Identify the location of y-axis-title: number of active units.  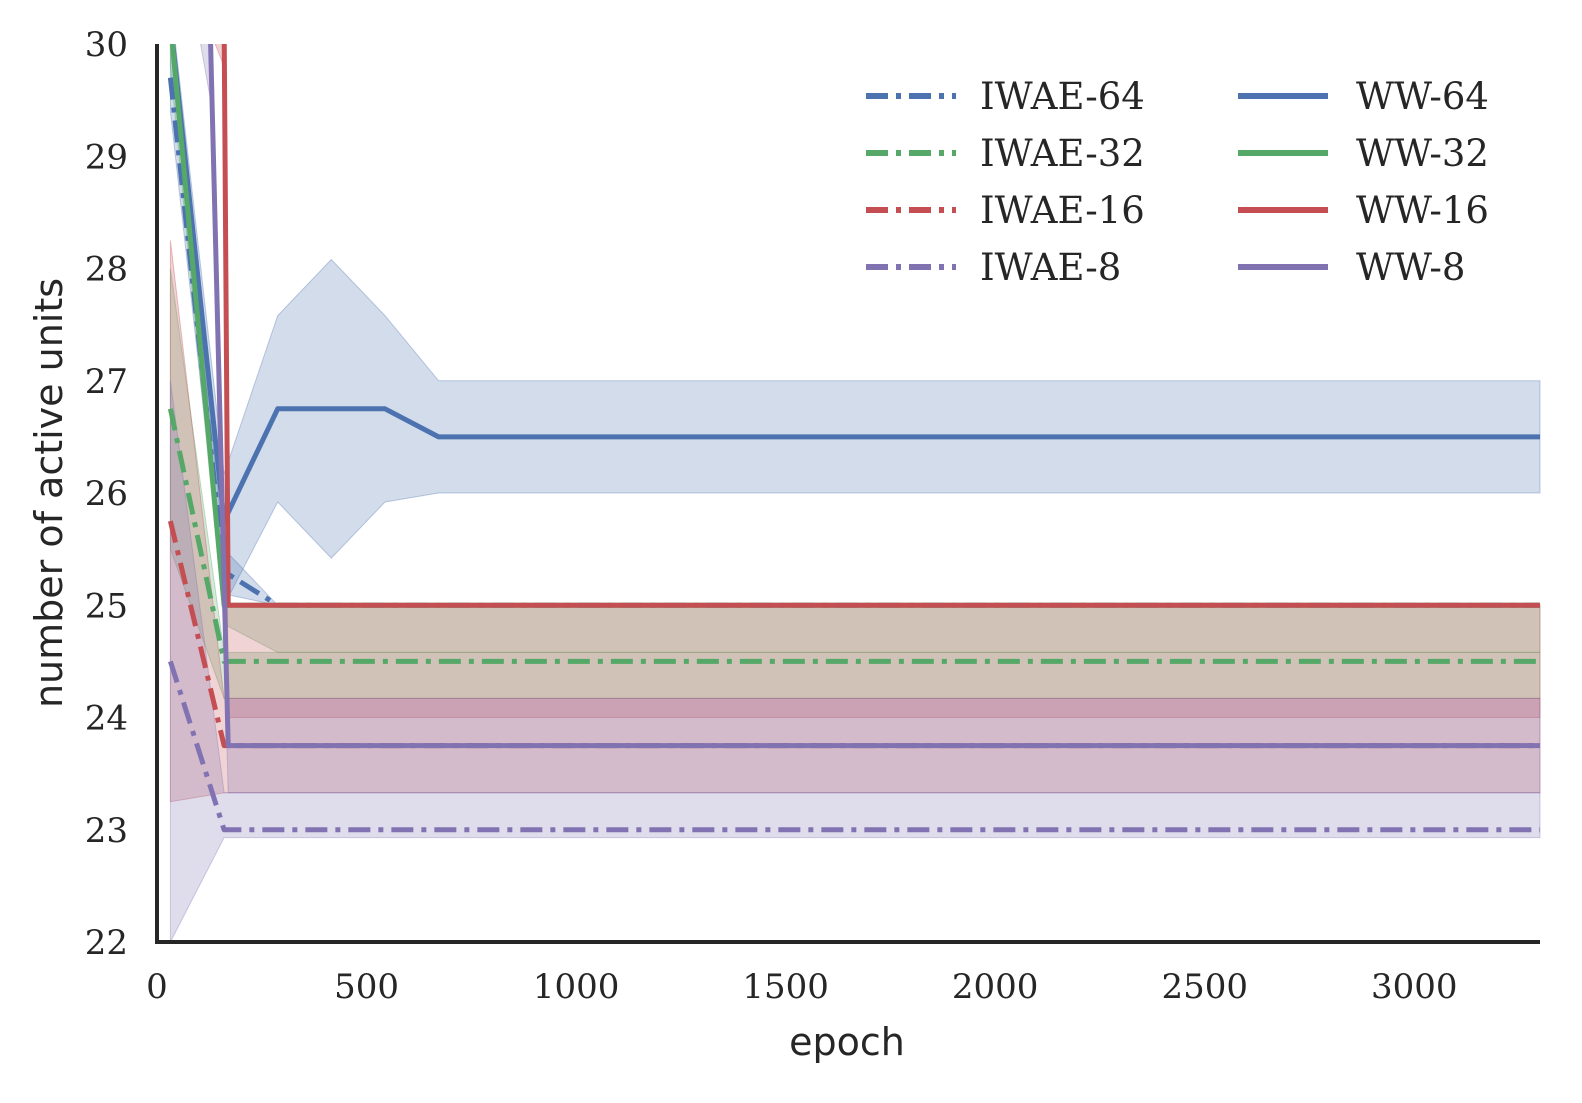
(49, 493).